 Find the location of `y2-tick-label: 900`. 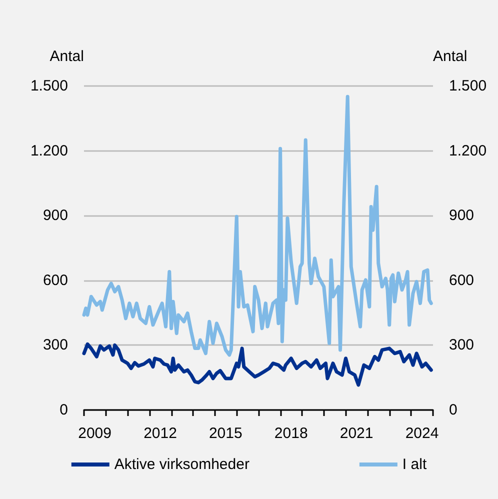

y2-tick-label: 900 is located at coordinates (461, 215).